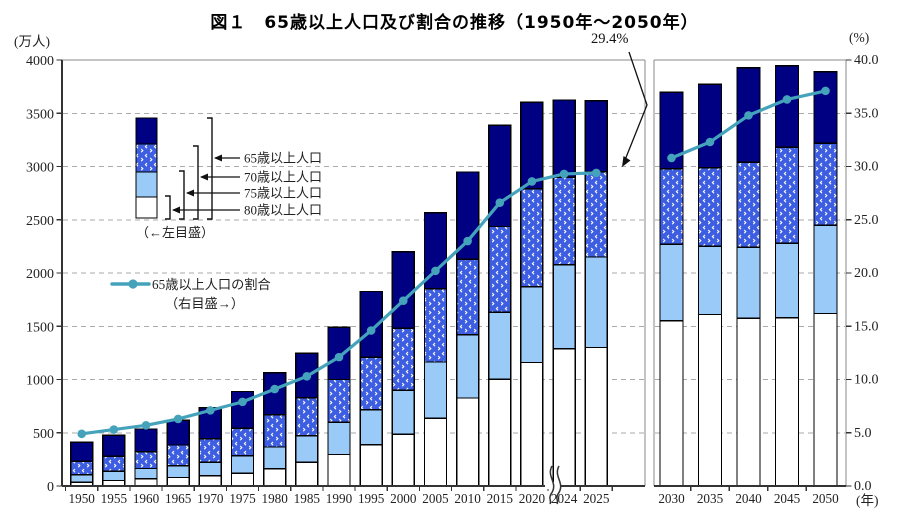 The width and height of the screenshot is (909, 518). Describe the element at coordinates (435, 498) in the screenshot. I see `year-label: 2005` at that location.